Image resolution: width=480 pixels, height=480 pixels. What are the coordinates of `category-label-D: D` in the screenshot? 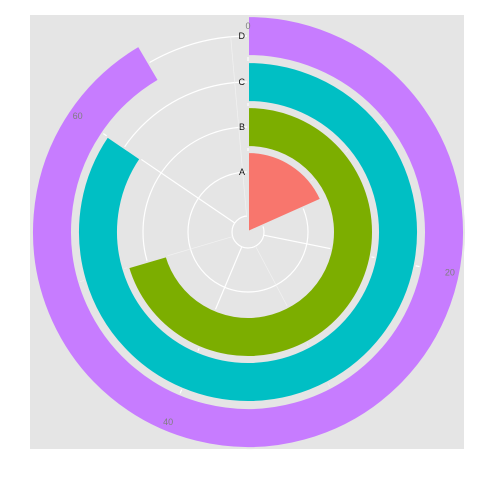 It's located at (242, 36).